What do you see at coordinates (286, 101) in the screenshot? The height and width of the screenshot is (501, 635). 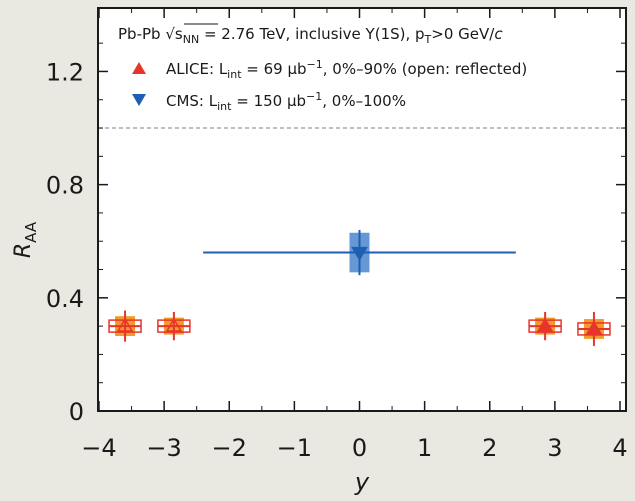 I see `legend-label-cms: CMS: Lint = 150 μb−1, 0%–100%` at bounding box center [286, 101].